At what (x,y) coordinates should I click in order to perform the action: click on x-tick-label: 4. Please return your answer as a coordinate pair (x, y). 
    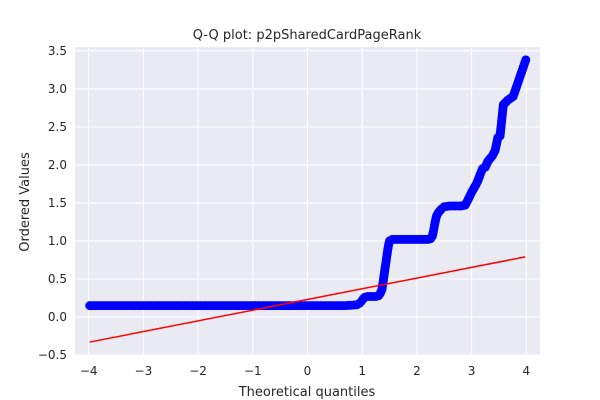
    Looking at the image, I should click on (527, 371).